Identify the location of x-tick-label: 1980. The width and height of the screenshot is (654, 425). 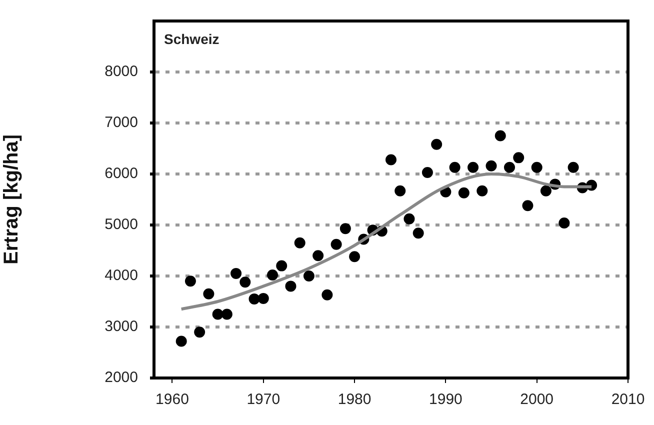
(355, 399).